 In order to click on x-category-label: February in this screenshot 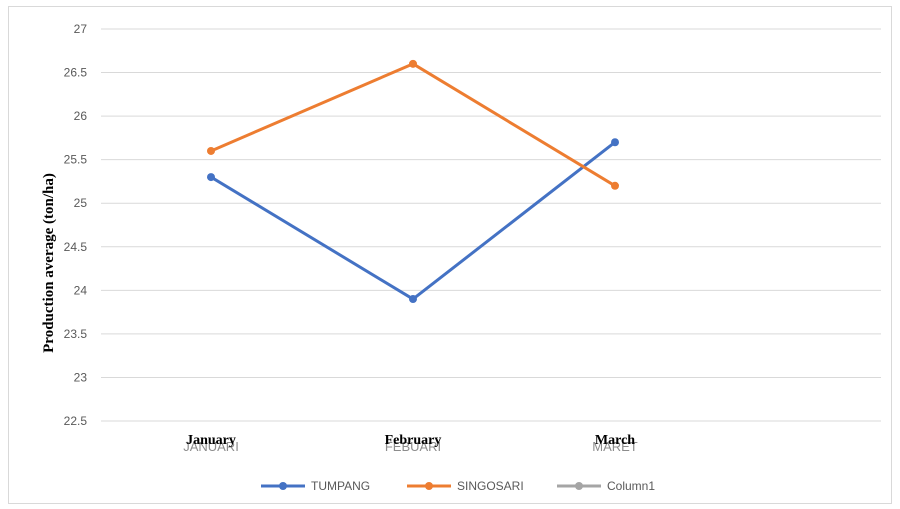, I will do `click(413, 440)`.